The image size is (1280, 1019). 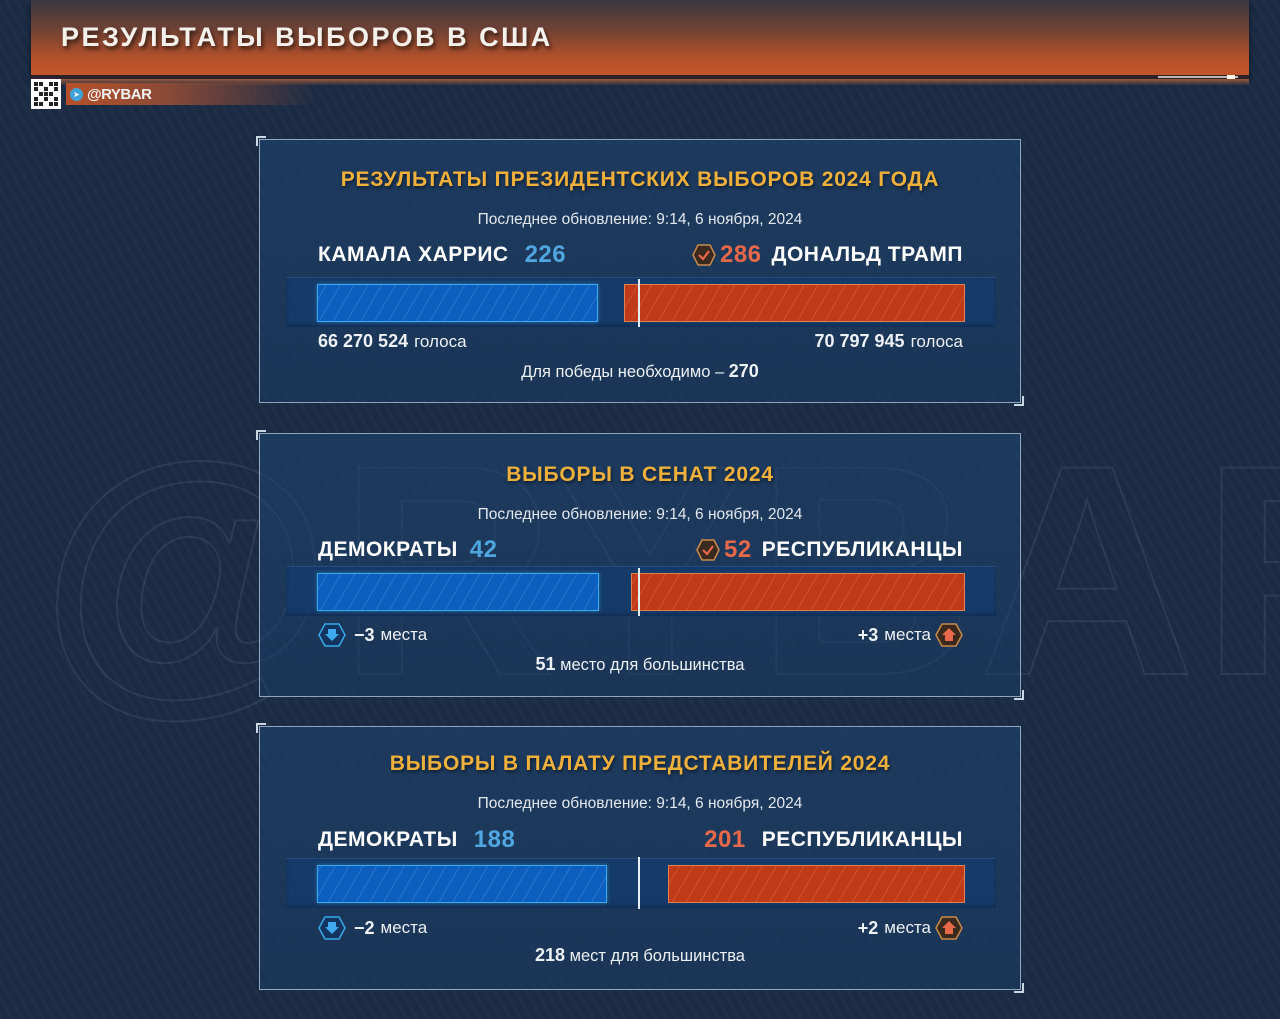 I want to click on popular-vote-harris: 66 270 524 голоса, so click(x=392, y=341).